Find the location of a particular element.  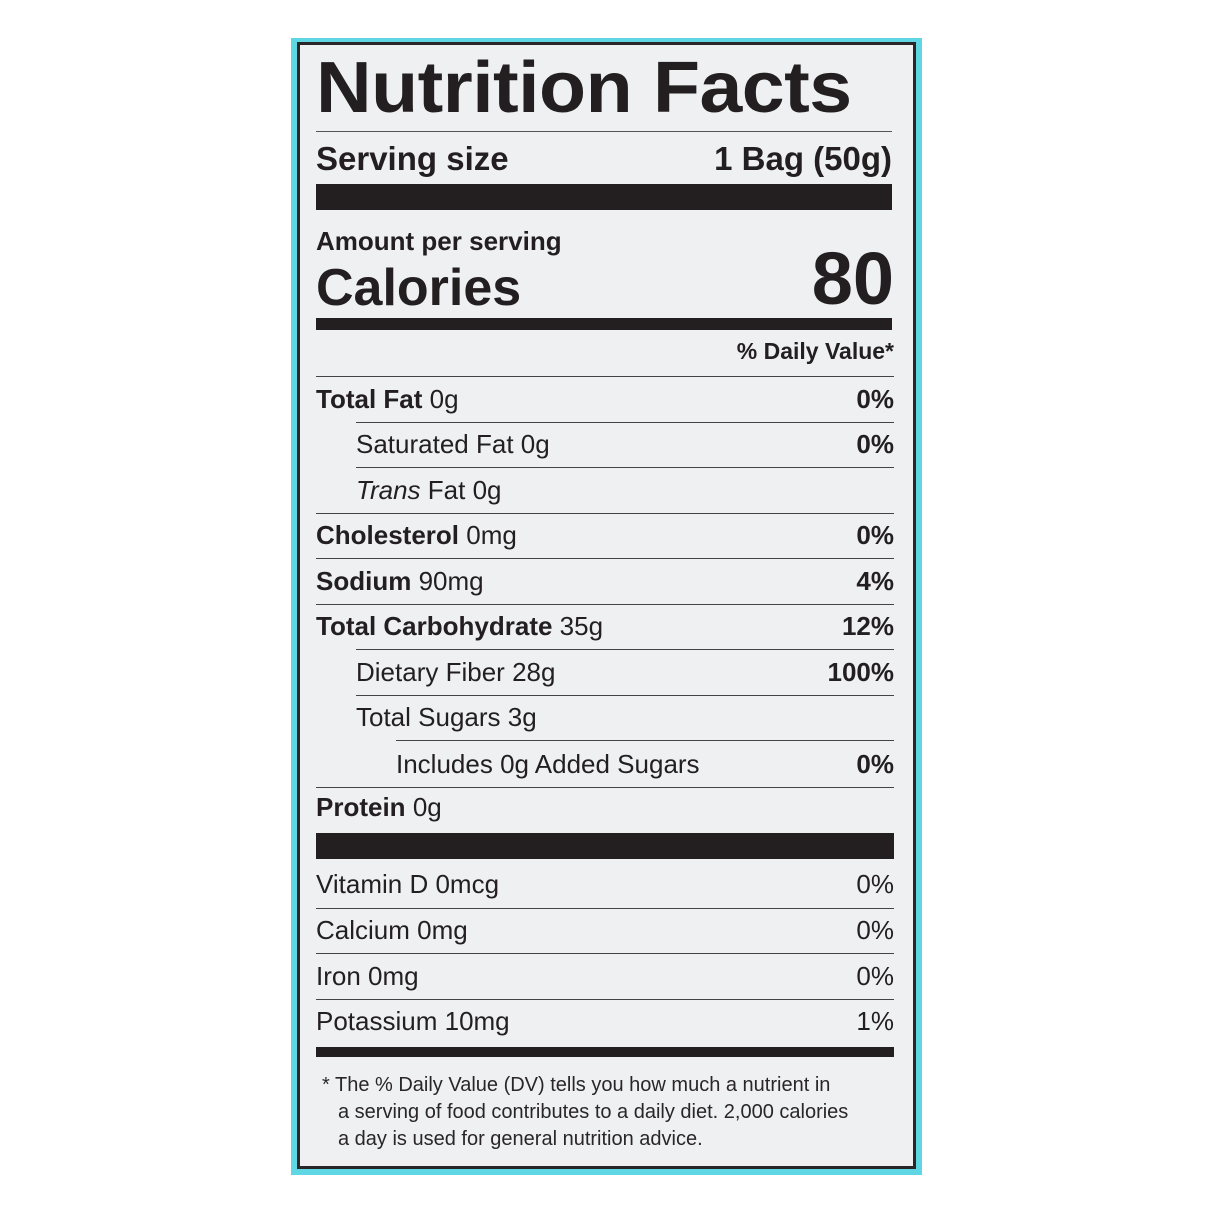

nutrient-row-saturated-fat: Saturated Fat 0g 0% is located at coordinates (625, 444).